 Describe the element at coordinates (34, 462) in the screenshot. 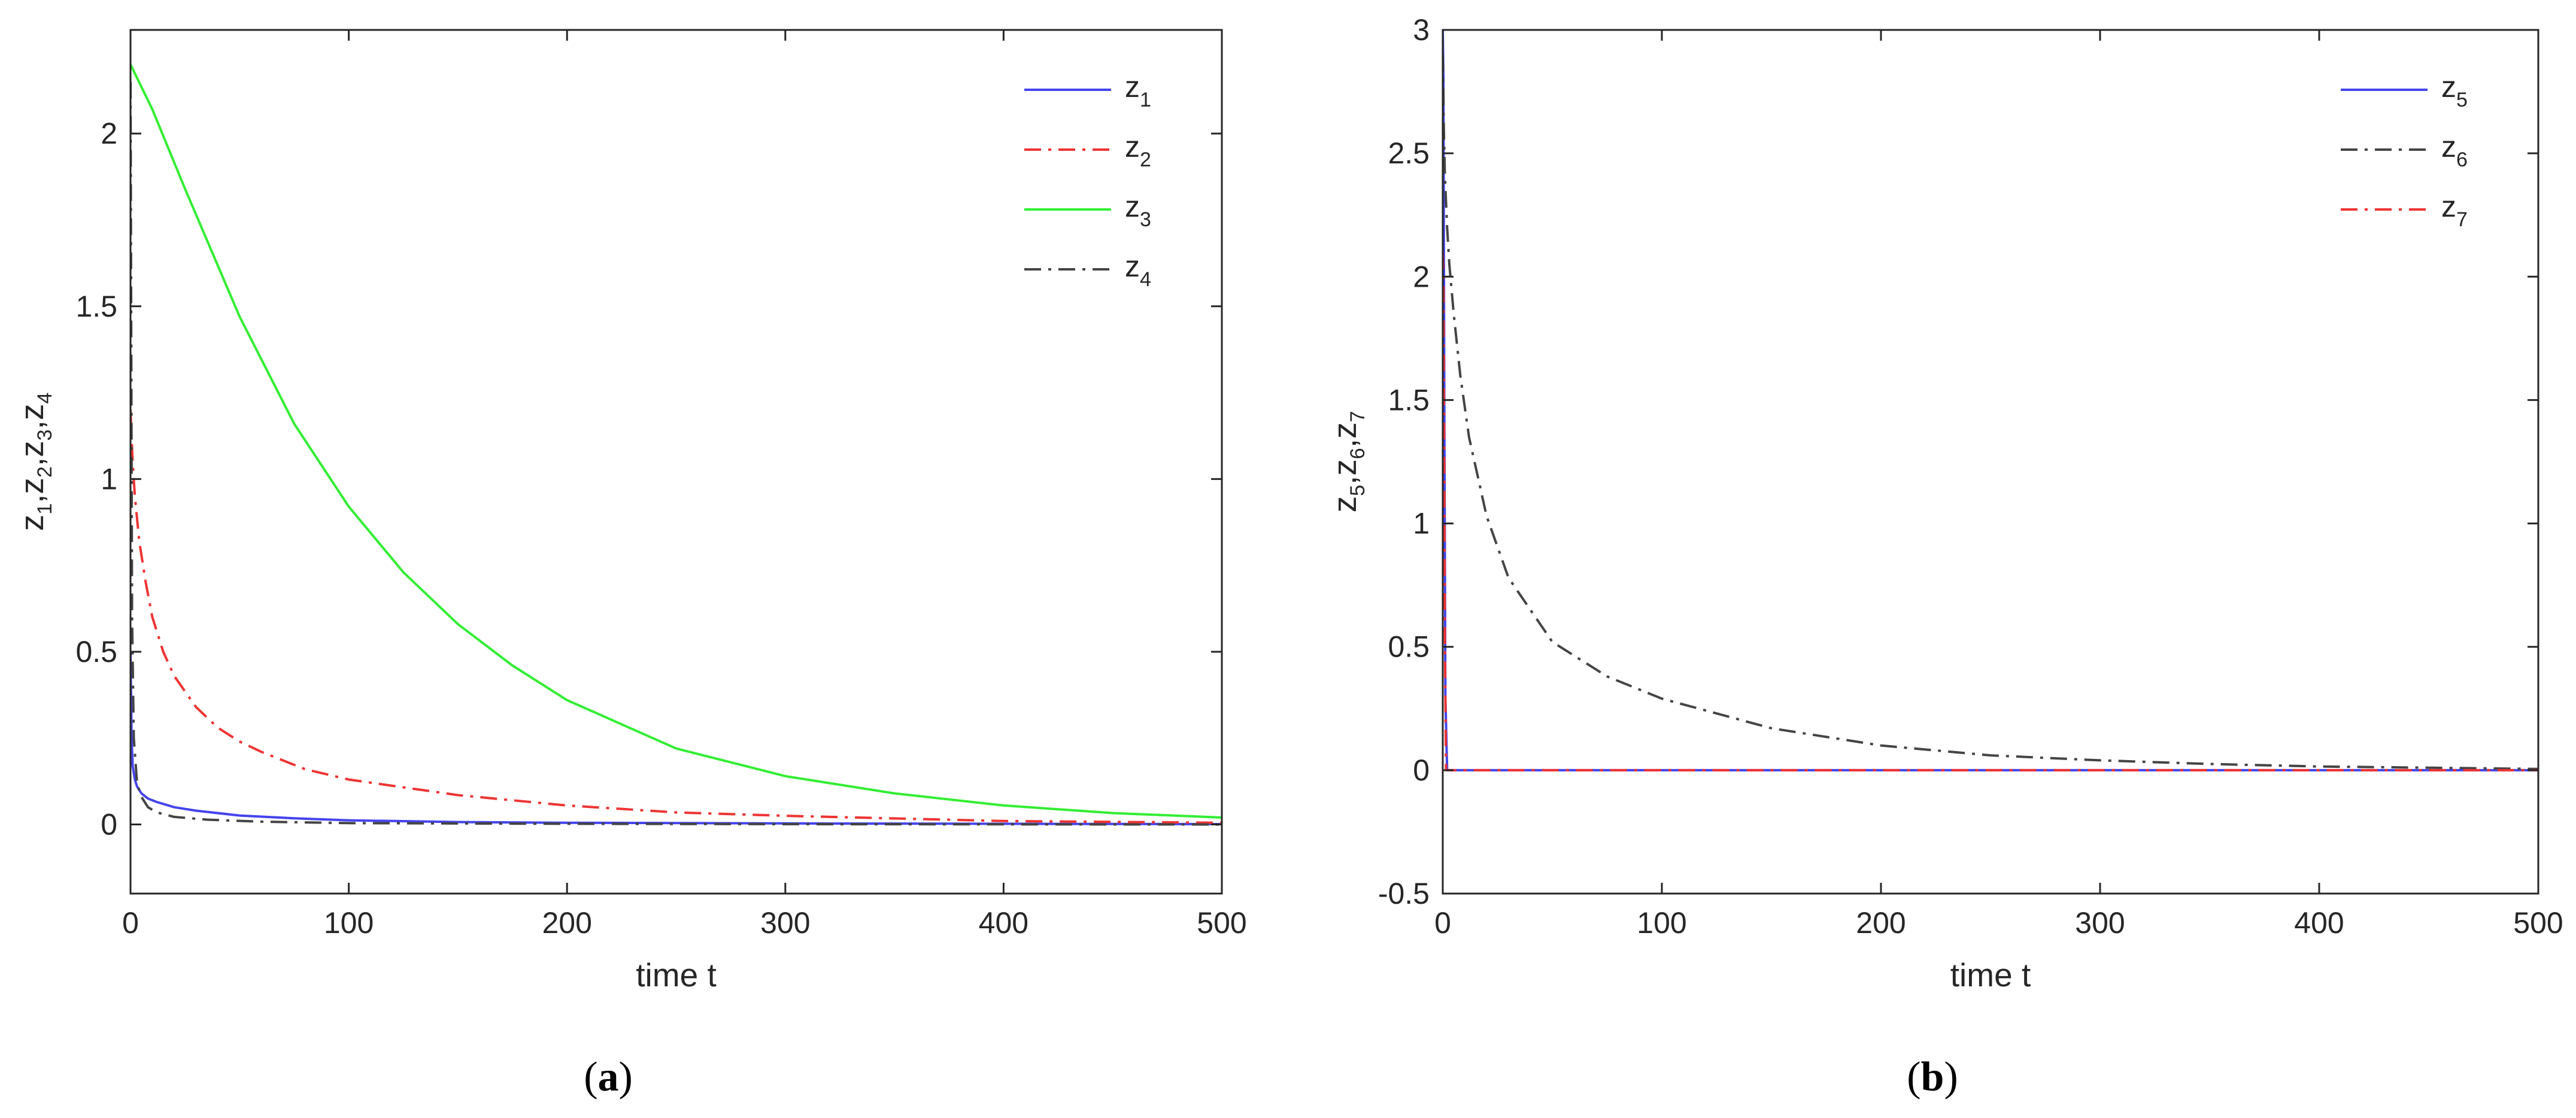

I see `y-axis-label: z1,z2,z3,z4` at that location.